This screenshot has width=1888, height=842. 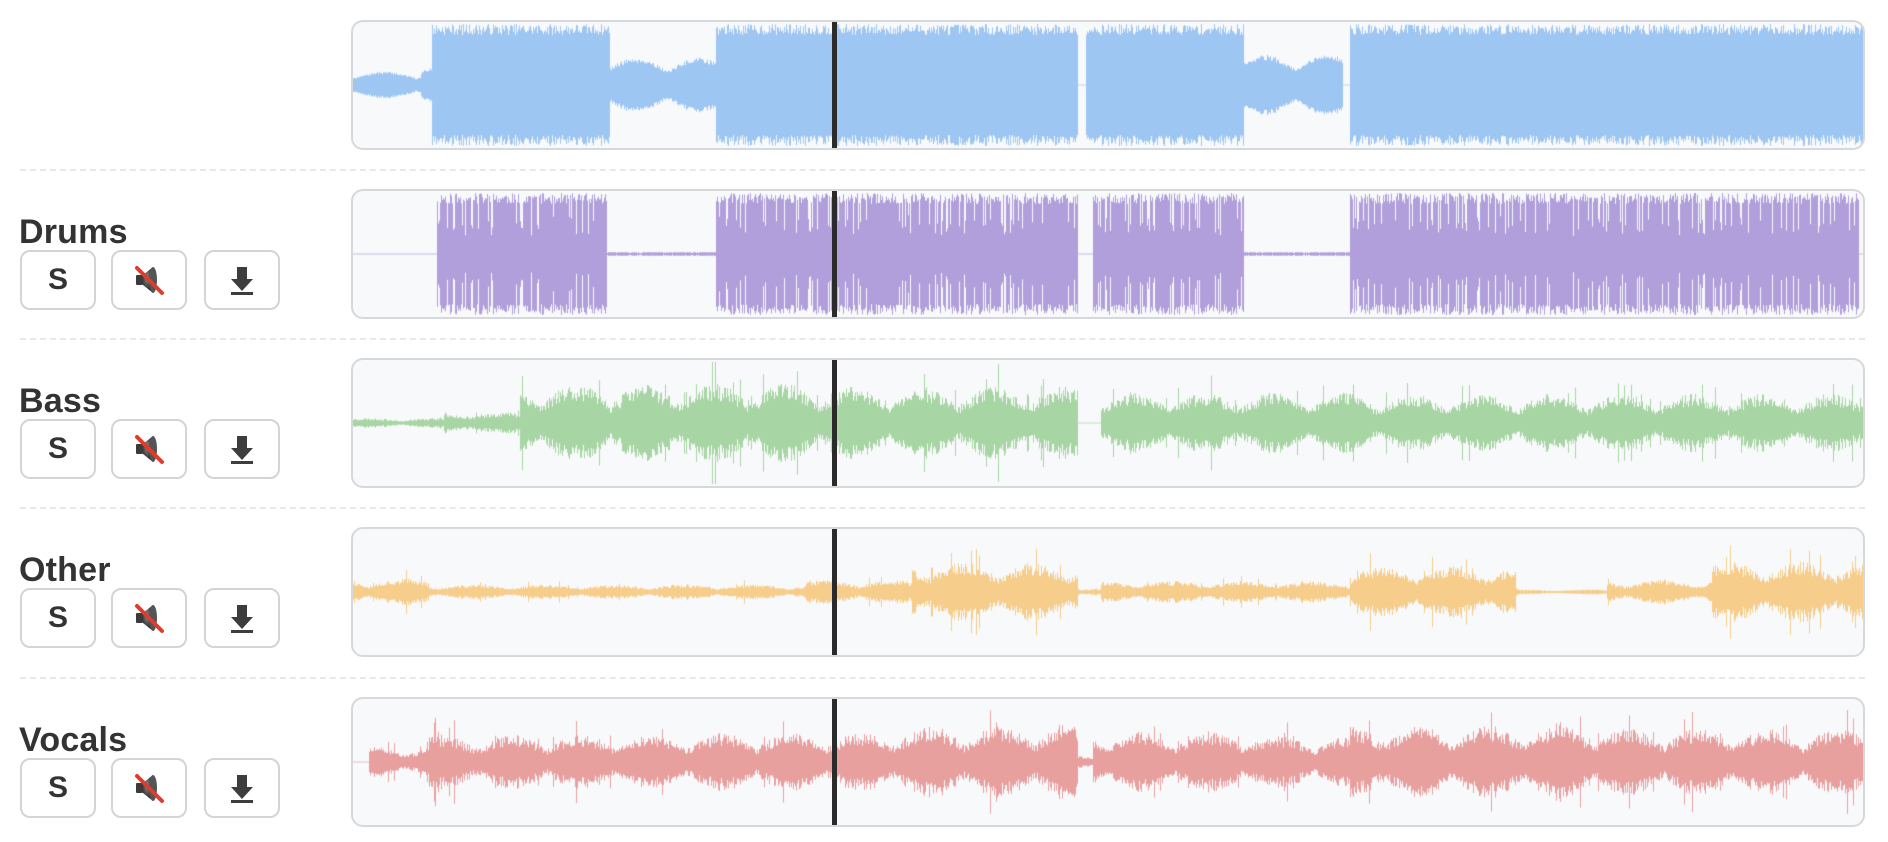 I want to click on other-waveform-canvas, so click(x=1108, y=592).